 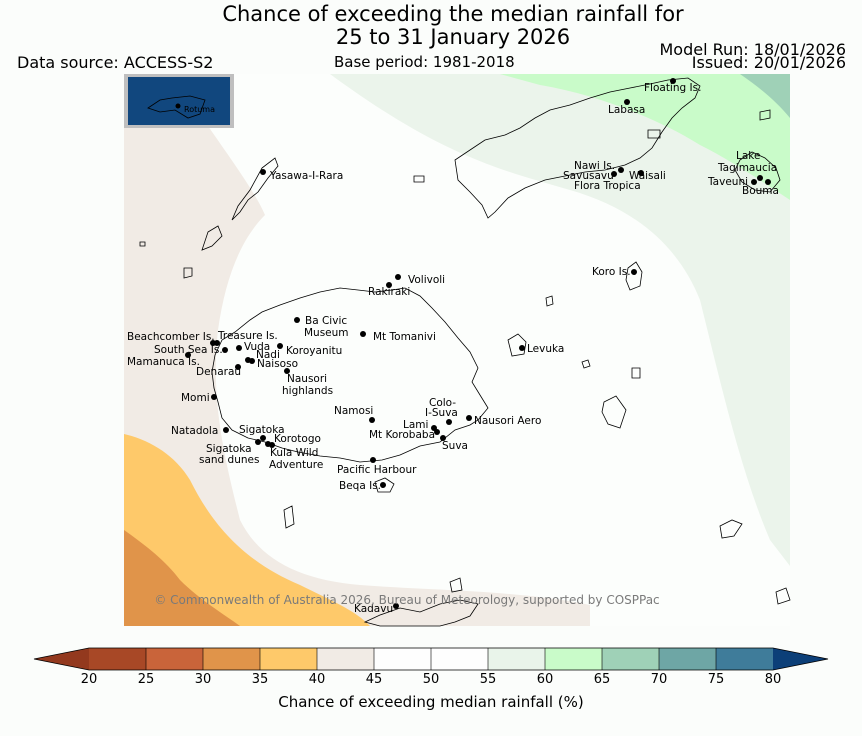 I want to click on place-label: Colo-, so click(x=442, y=403).